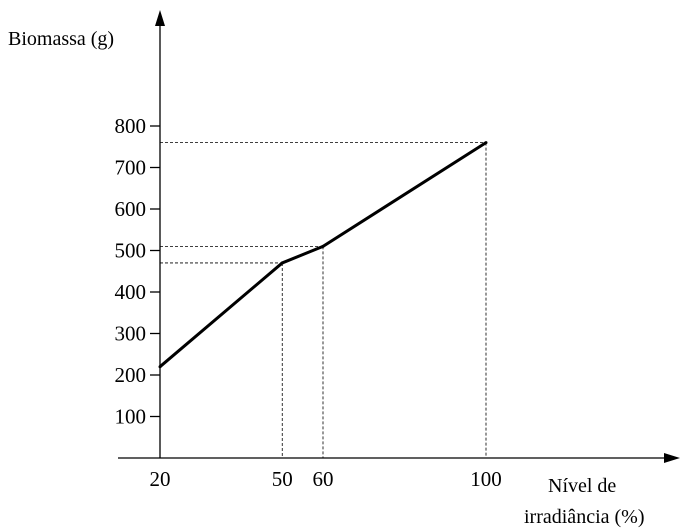 This screenshot has width=683, height=529. Describe the element at coordinates (131, 375) in the screenshot. I see `y-tick-label-200: 200` at that location.